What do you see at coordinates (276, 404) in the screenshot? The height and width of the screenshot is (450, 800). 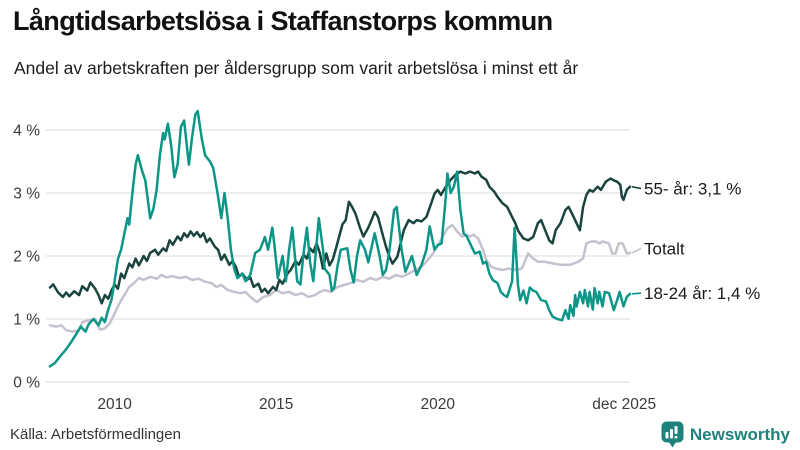 I see `x-axis-tick-label: 2015` at bounding box center [276, 404].